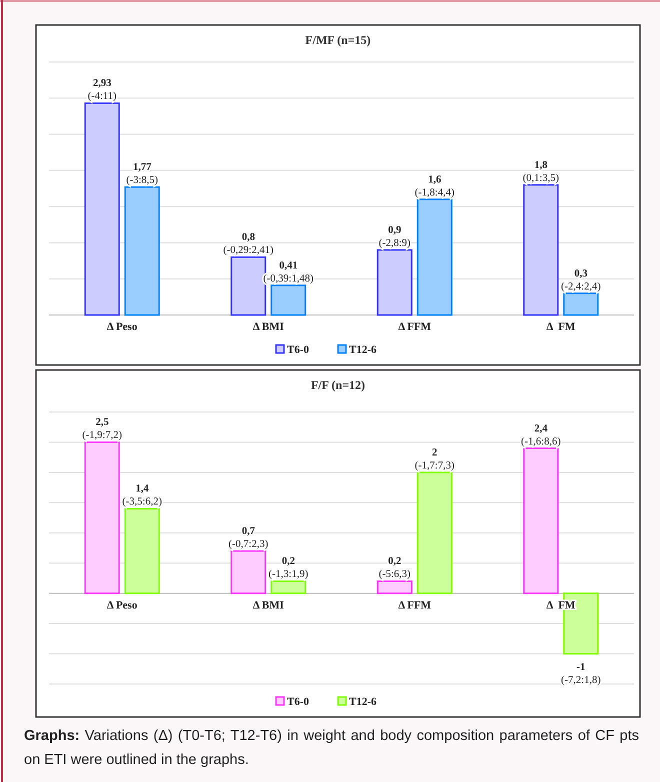  I want to click on data-label: 0,3 (-2,4:2,4), so click(581, 280).